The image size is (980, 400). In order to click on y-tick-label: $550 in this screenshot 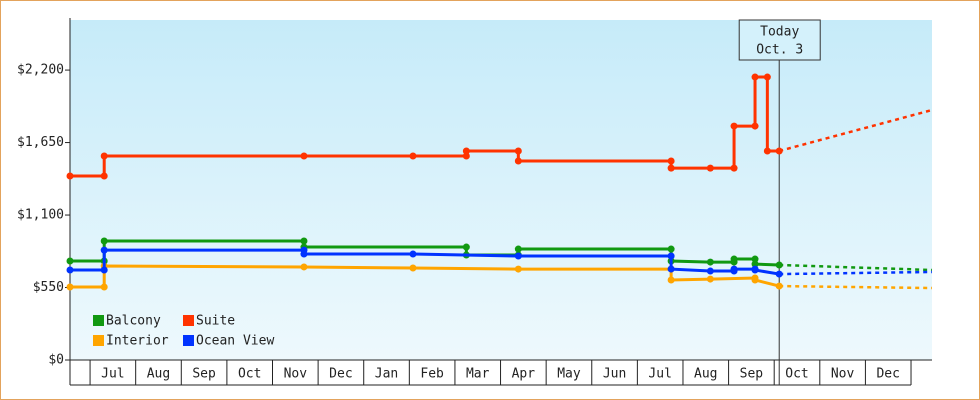, I will do `click(48, 287)`.